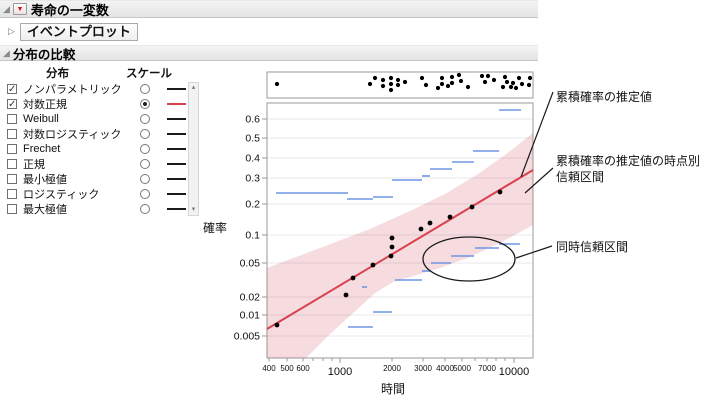  I want to click on distribution-label: 正規, so click(34, 164).